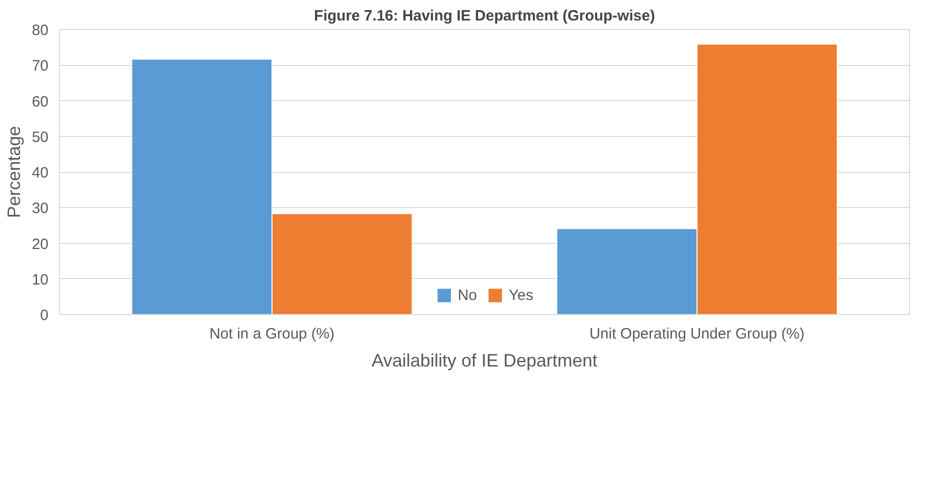  I want to click on y-tick-label: 80, so click(40, 30).